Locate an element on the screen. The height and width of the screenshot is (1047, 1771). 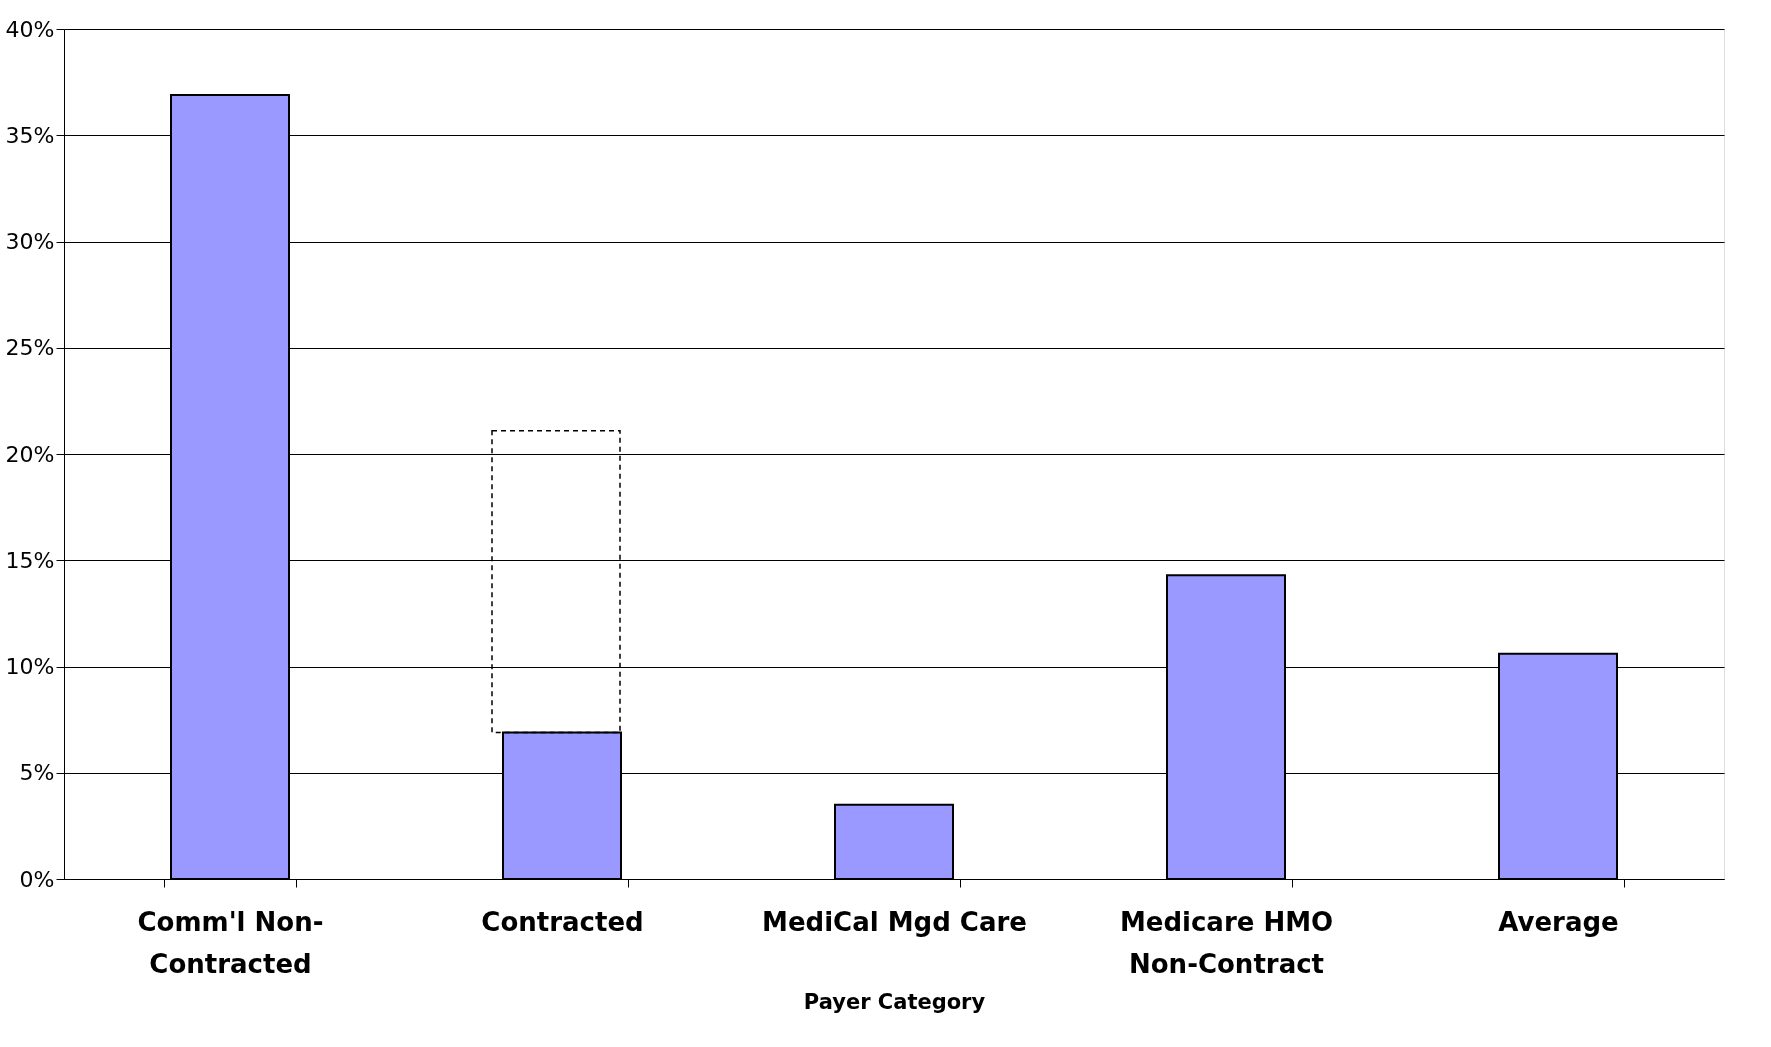
y-tick-label: 5% is located at coordinates (37, 773).